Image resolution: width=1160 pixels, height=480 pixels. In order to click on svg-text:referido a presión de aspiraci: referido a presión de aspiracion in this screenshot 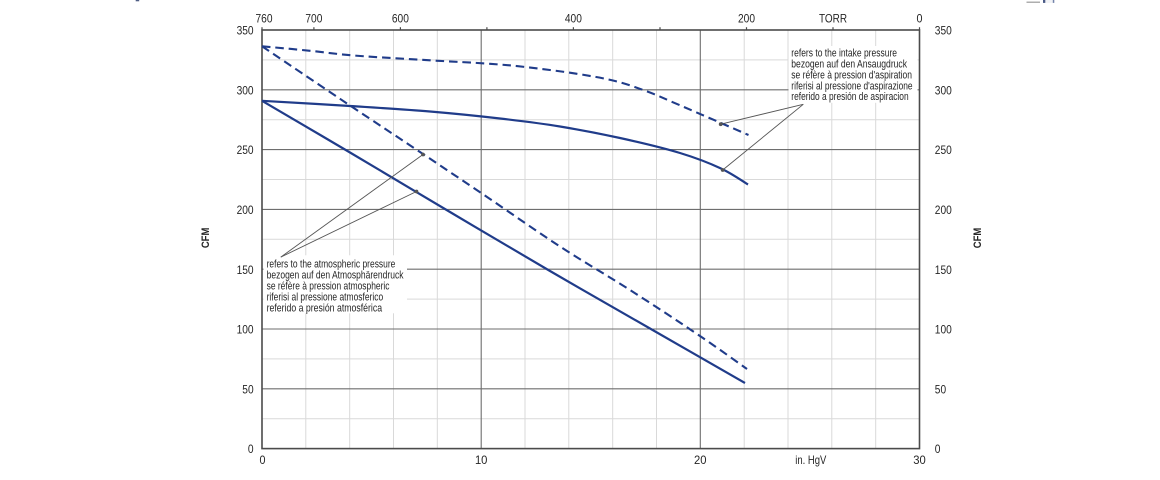, I will do `click(849, 97)`.